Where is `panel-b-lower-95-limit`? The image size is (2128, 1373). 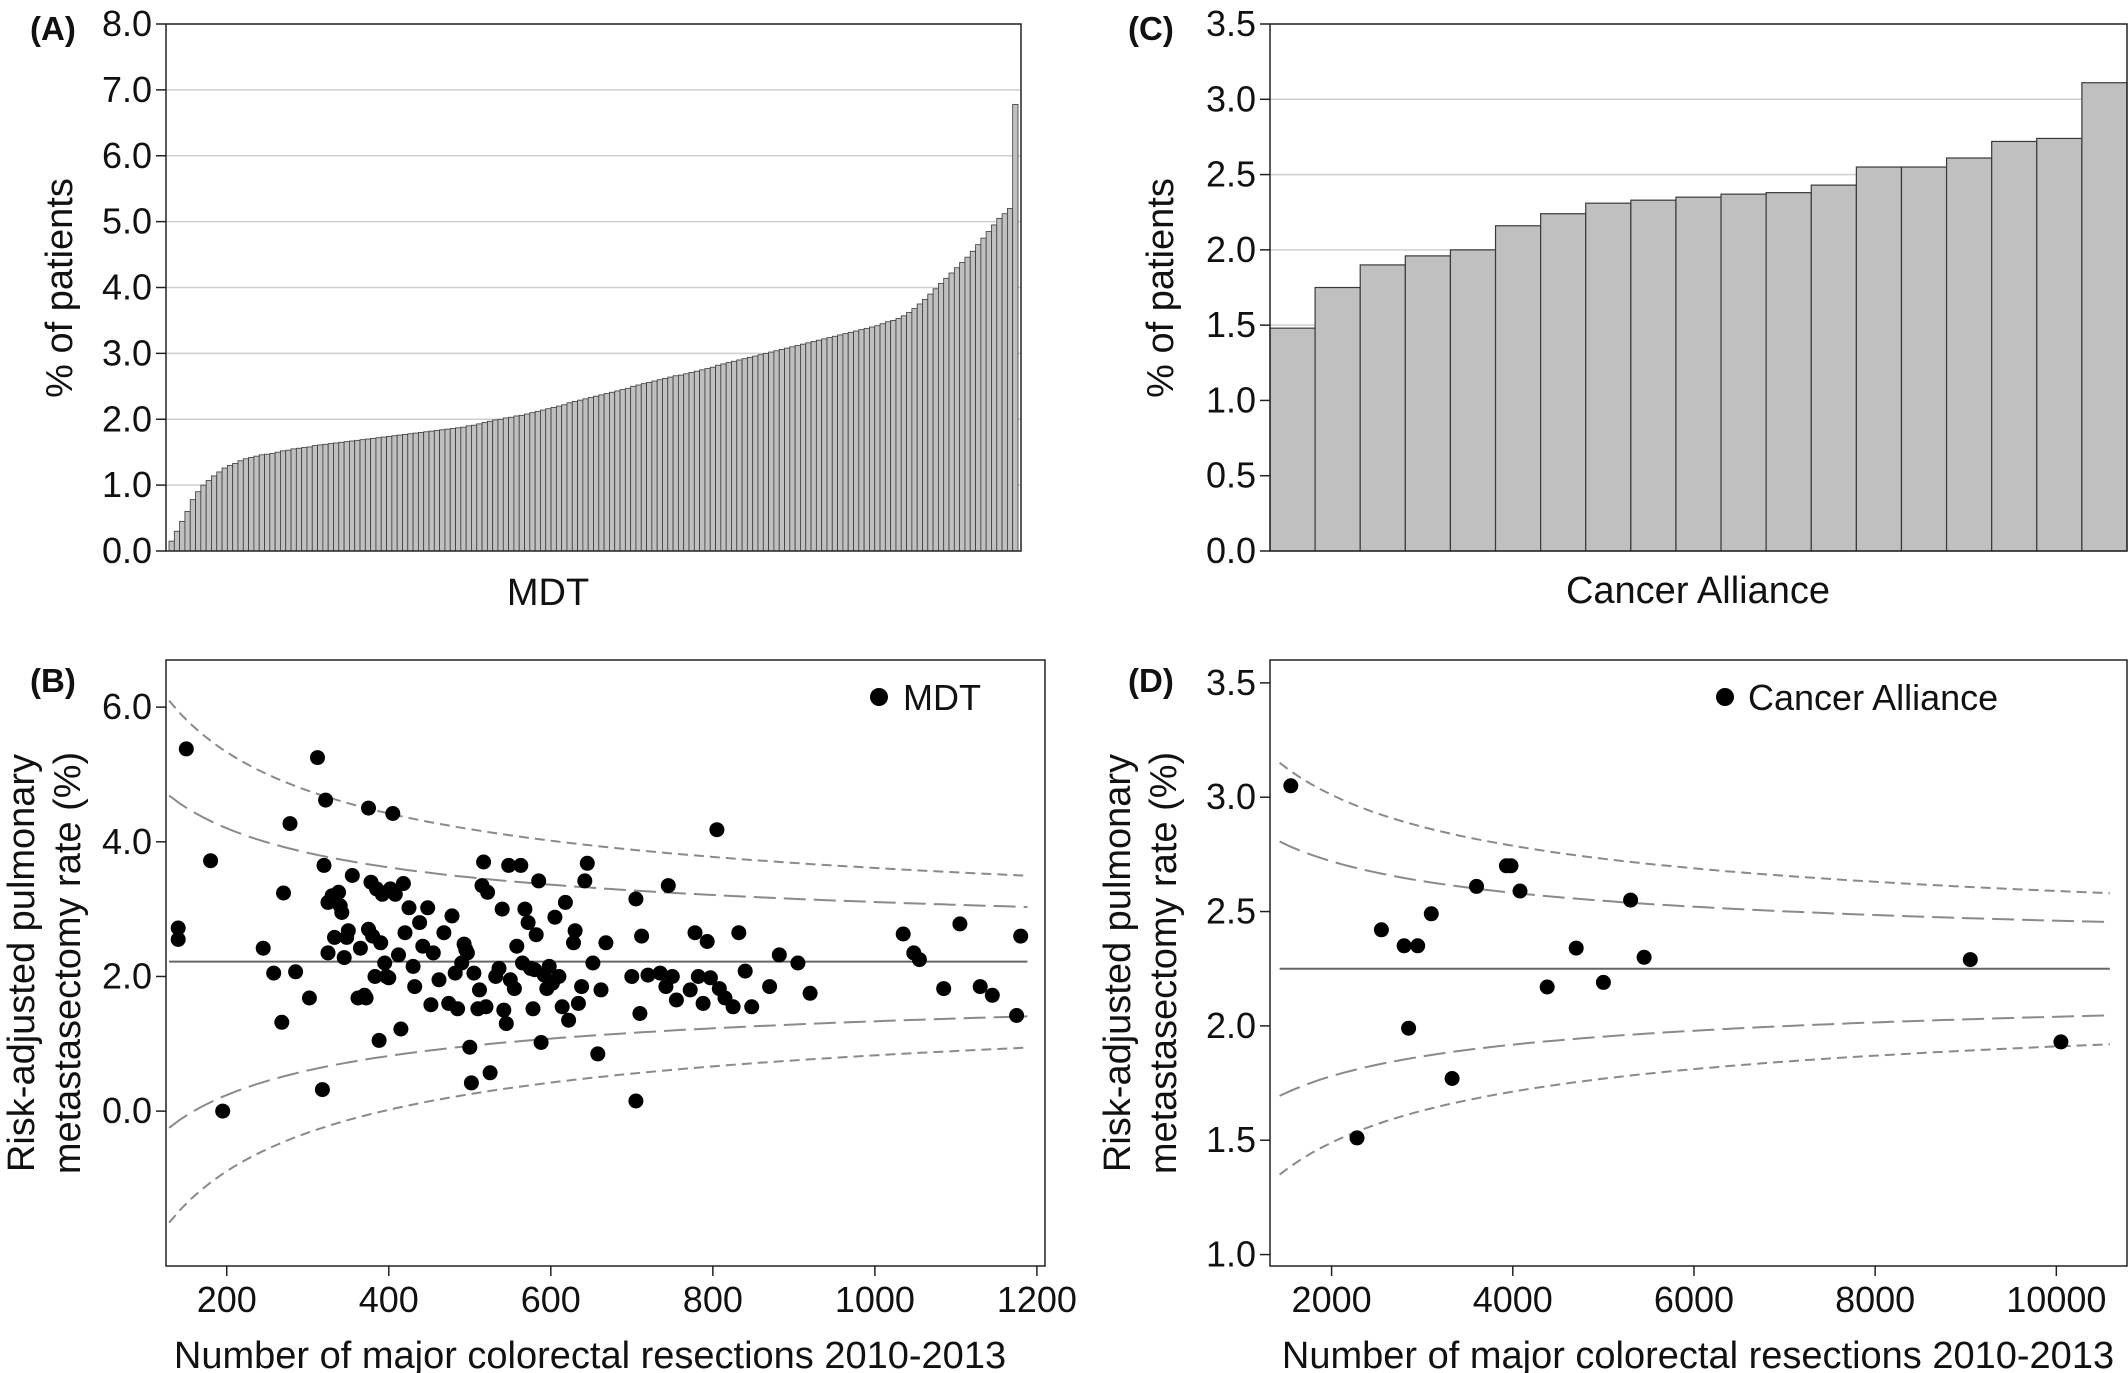 panel-b-lower-95-limit is located at coordinates (598, 1072).